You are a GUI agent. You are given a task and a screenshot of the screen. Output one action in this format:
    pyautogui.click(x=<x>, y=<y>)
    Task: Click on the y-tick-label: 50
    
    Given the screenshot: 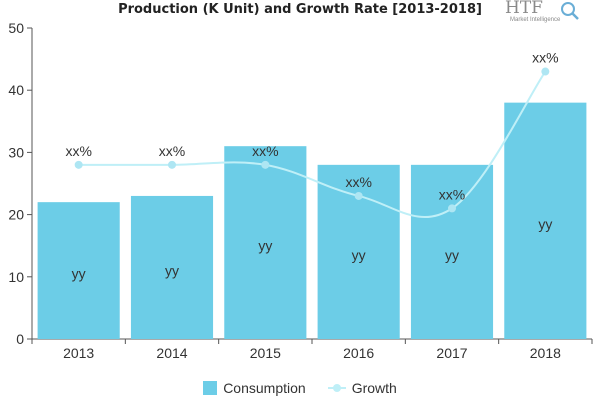 What is the action you would take?
    pyautogui.click(x=16, y=28)
    